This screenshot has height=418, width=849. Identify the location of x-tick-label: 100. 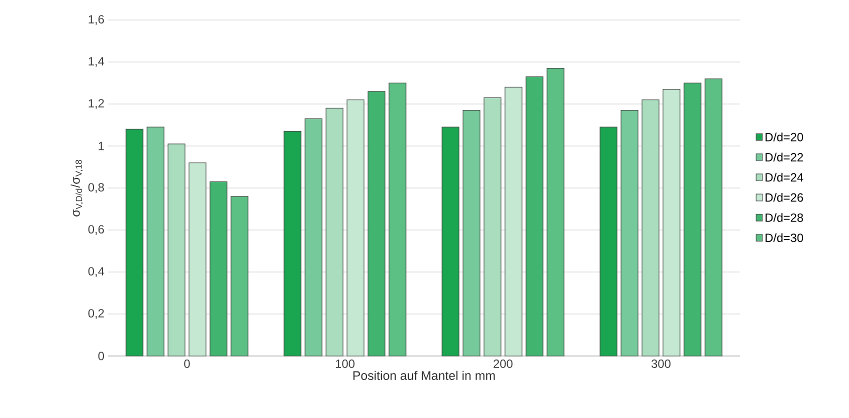
(345, 364).